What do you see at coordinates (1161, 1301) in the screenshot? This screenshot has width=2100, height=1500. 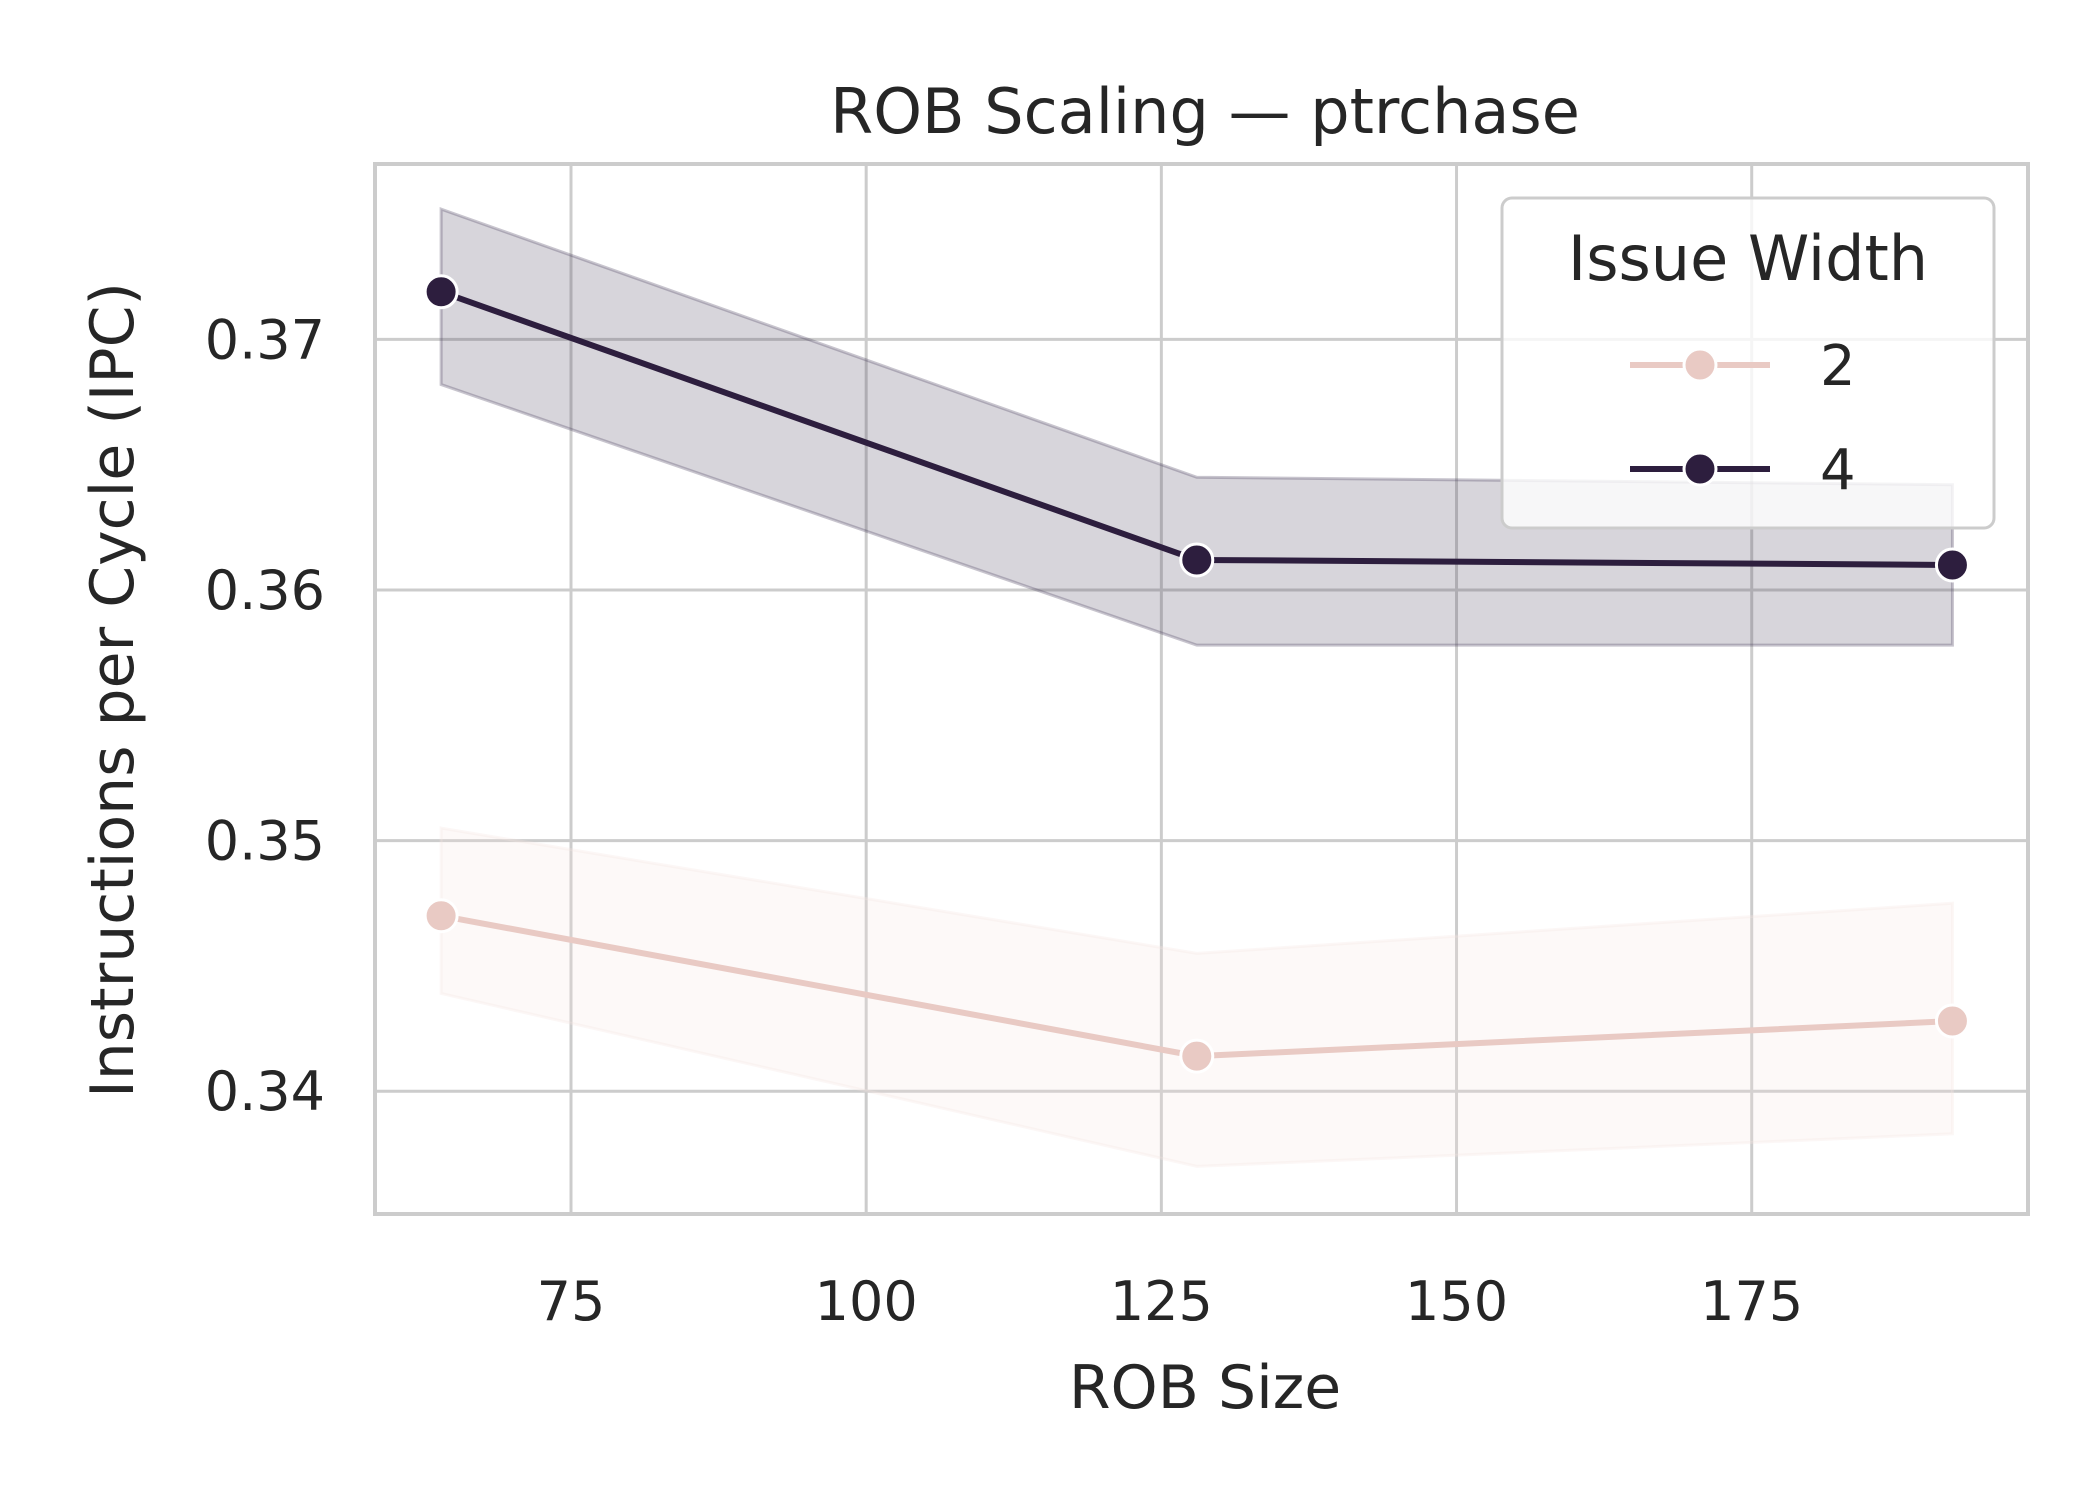 I see `x-tick-label: 125` at bounding box center [1161, 1301].